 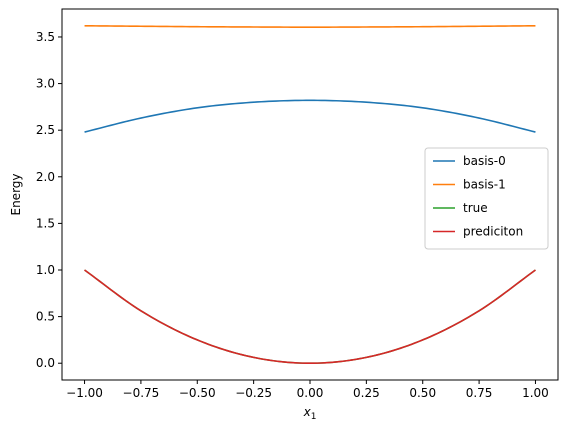 I want to click on x-axis-label-main: x, so click(x=307, y=412).